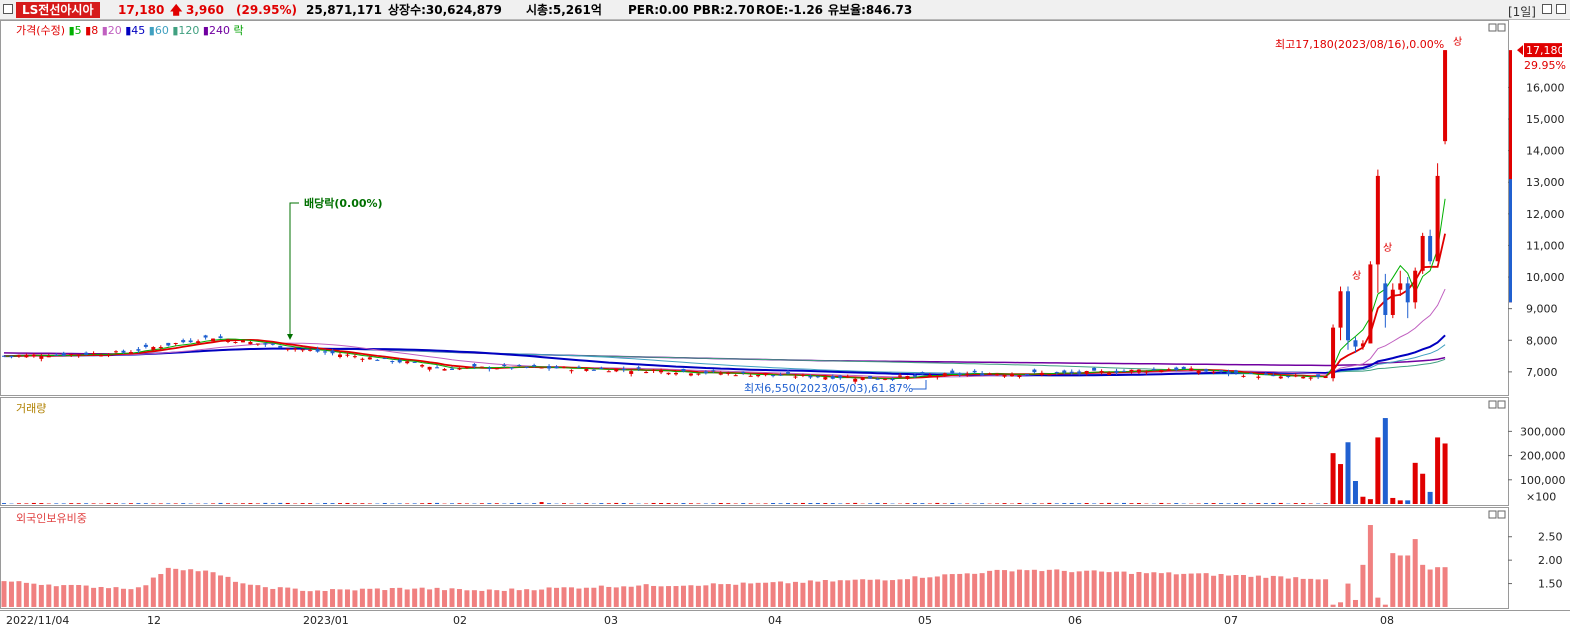  Describe the element at coordinates (326, 620) in the screenshot. I see `x-tick: 2023/01` at that location.